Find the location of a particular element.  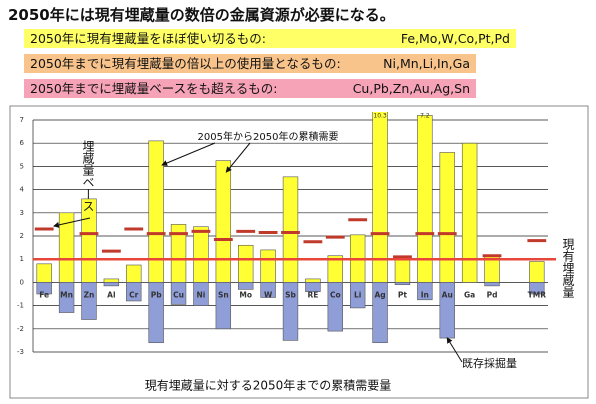

y-tick-label: 5 is located at coordinates (22, 166).